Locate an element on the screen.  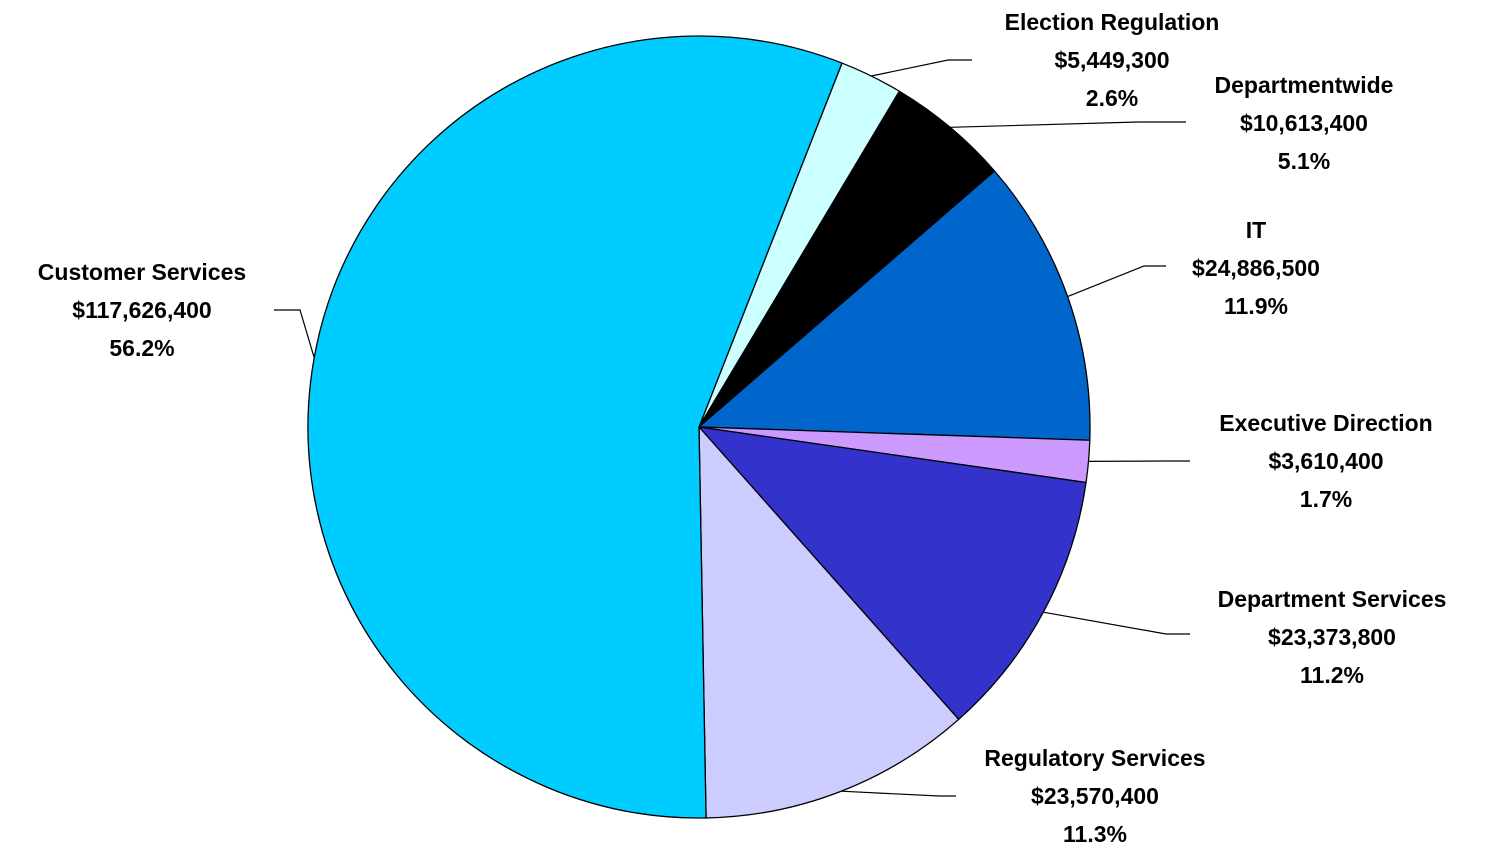
slice-percent: 11.3% is located at coordinates (1095, 834).